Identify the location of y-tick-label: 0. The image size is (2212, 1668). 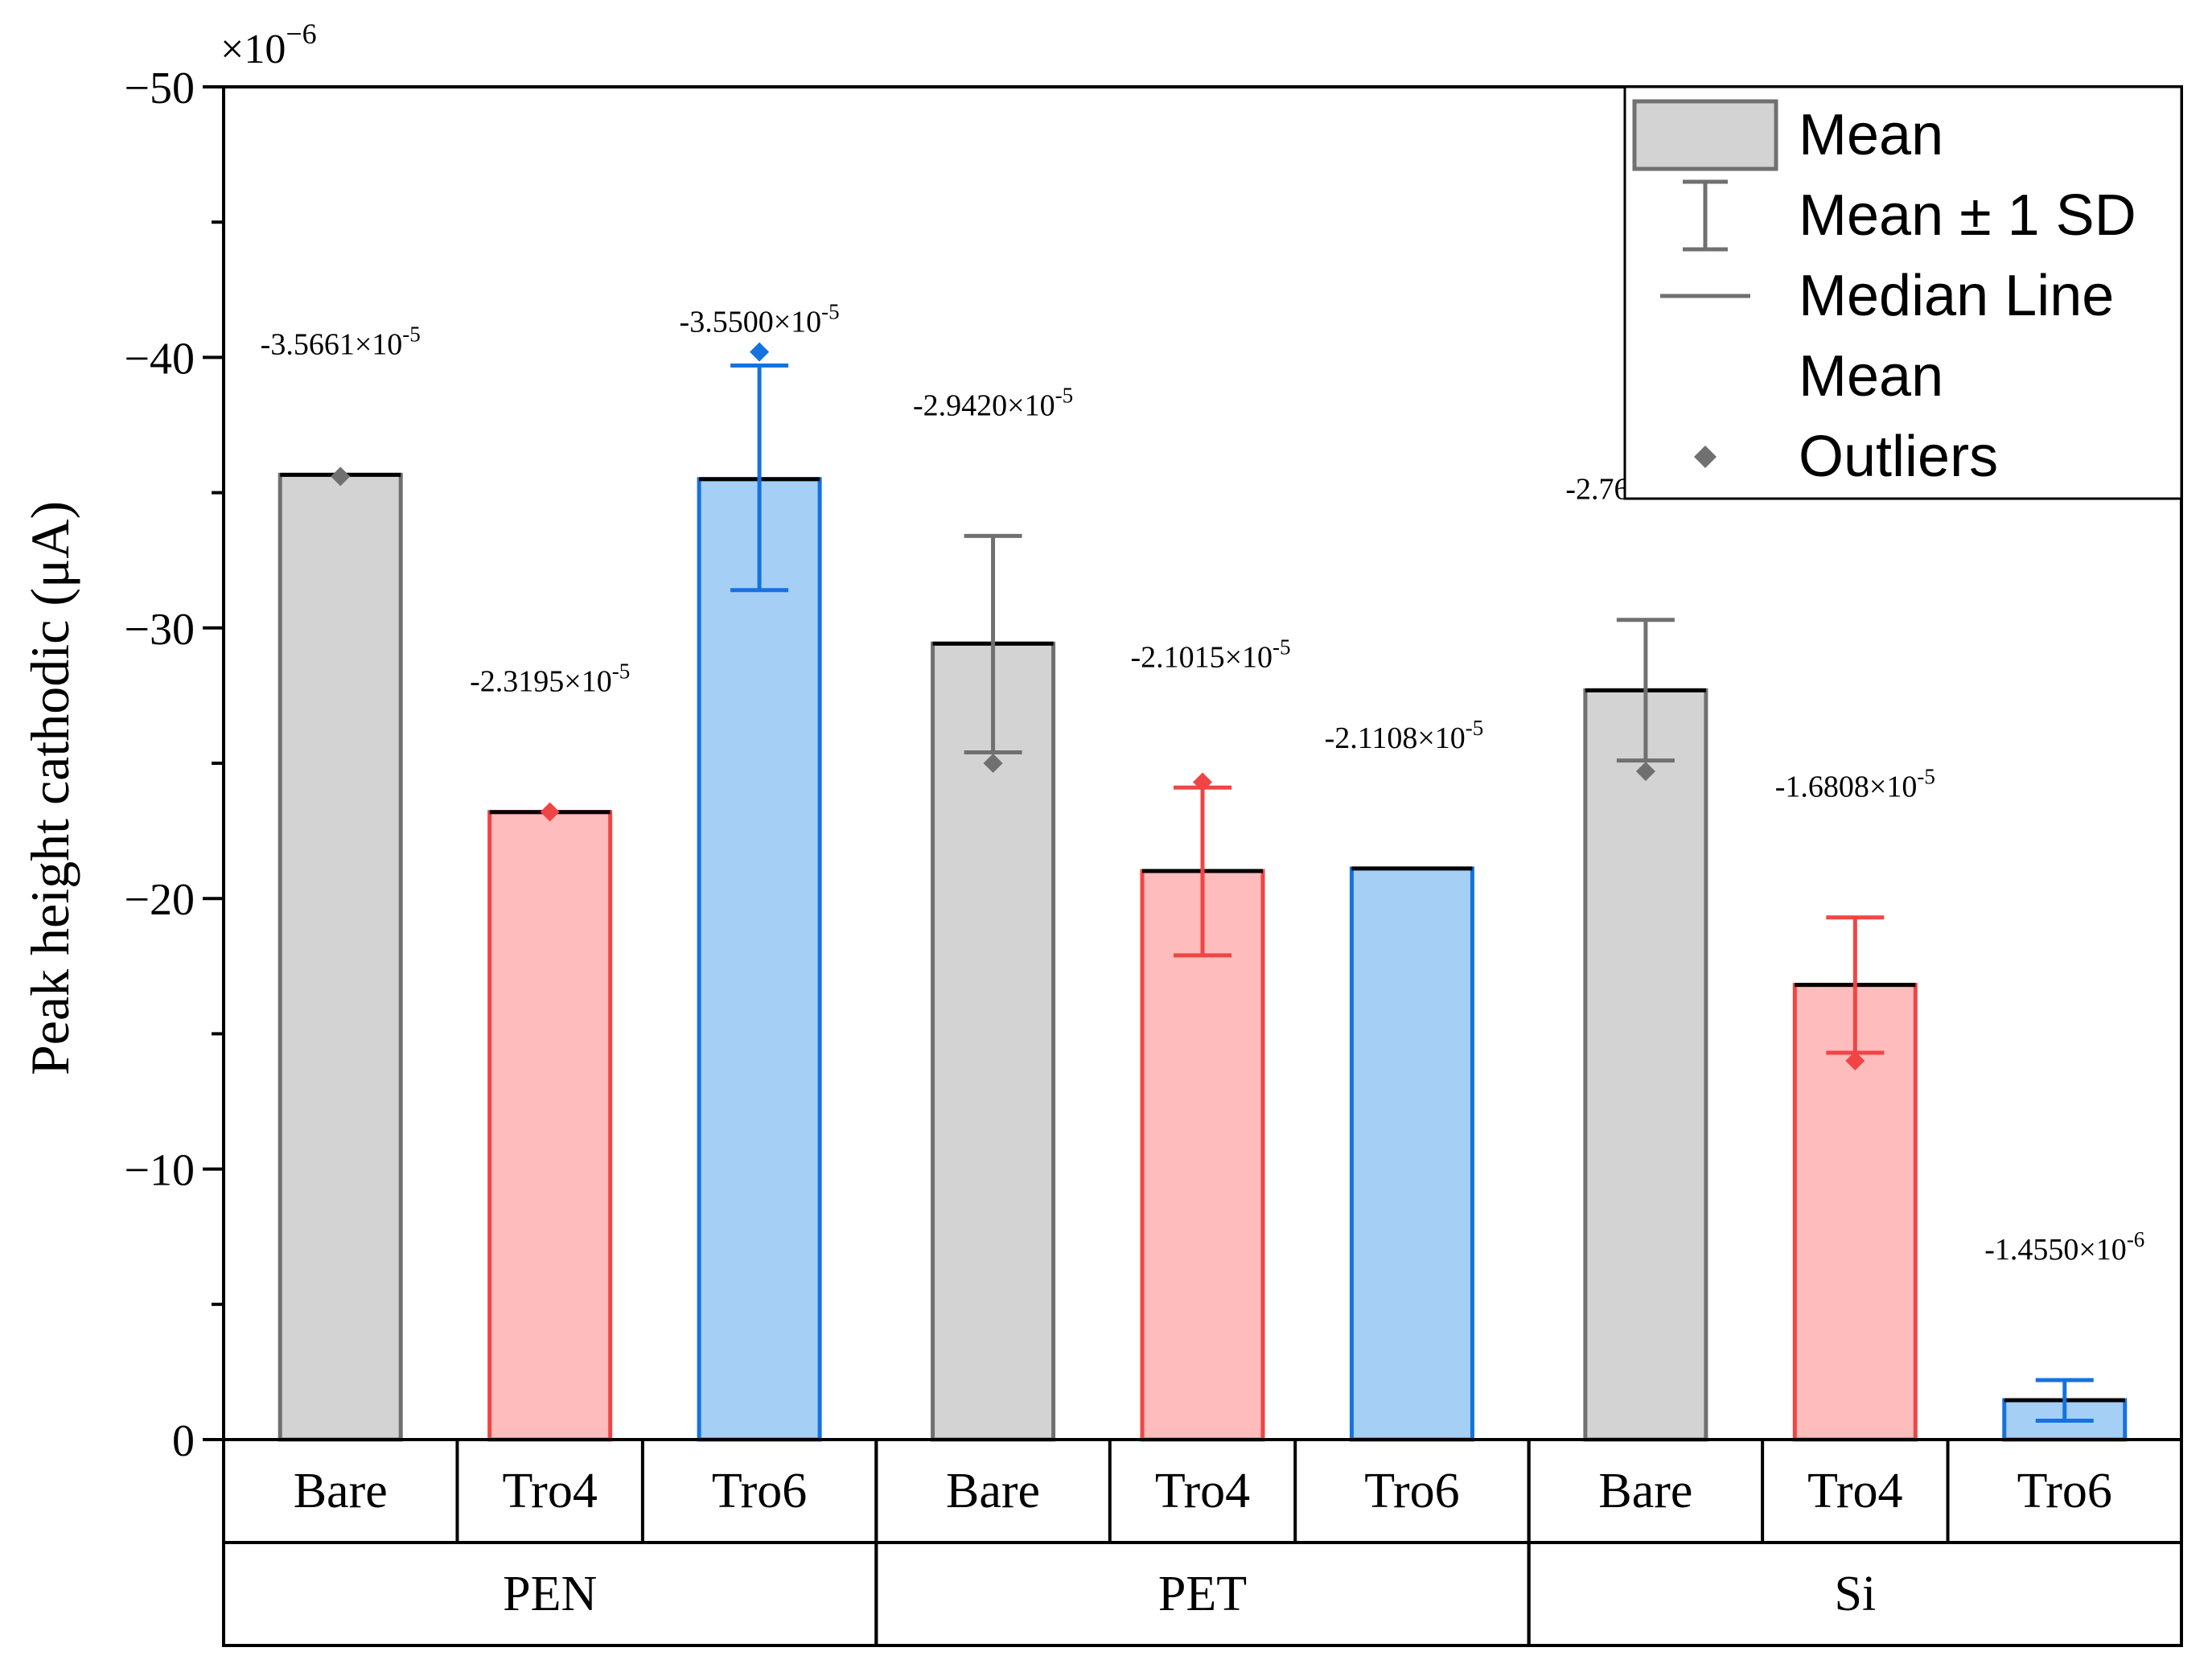
(183, 1441).